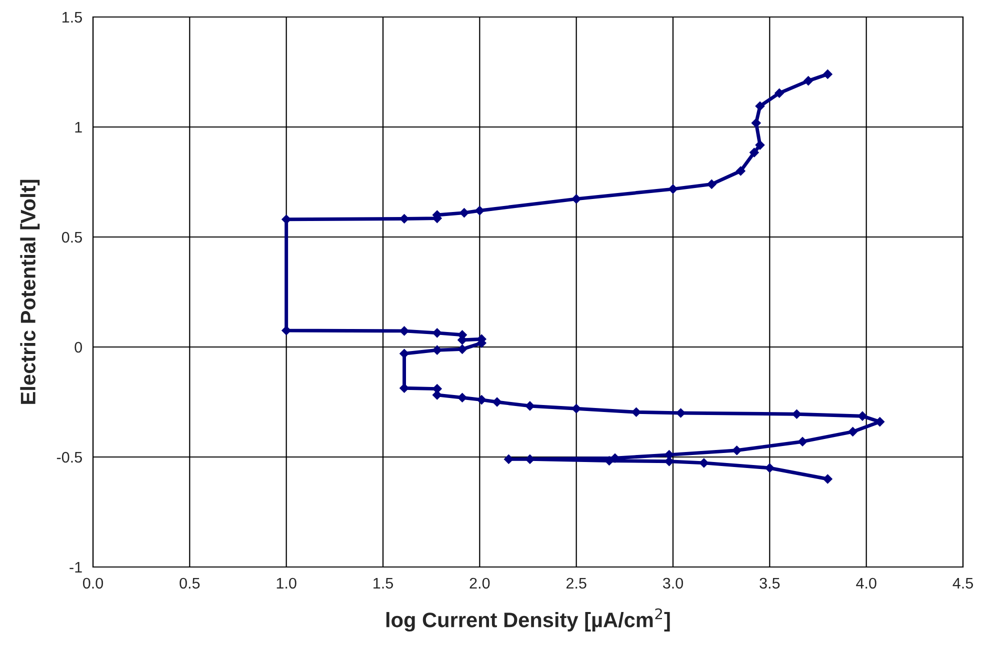  Describe the element at coordinates (72, 17) in the screenshot. I see `y-tick-label: 1.5` at that location.